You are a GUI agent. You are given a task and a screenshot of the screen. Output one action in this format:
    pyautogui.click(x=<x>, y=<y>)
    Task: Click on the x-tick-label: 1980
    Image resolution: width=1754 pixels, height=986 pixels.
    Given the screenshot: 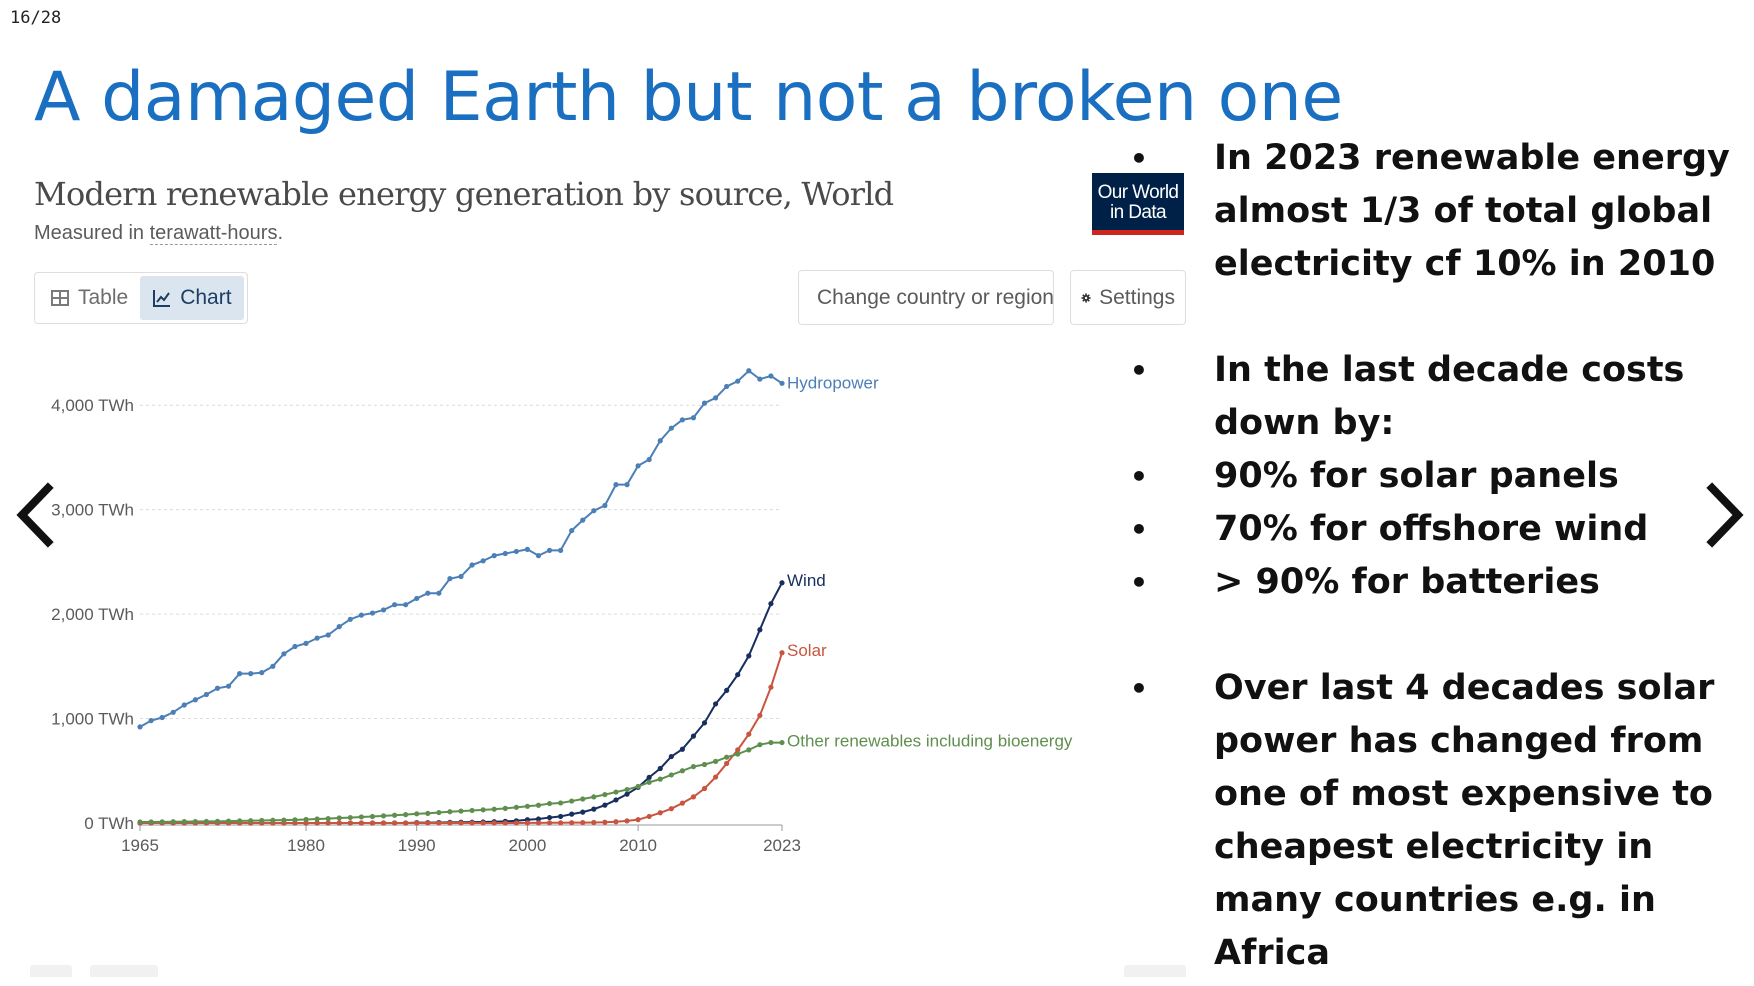 What is the action you would take?
    pyautogui.click(x=306, y=845)
    